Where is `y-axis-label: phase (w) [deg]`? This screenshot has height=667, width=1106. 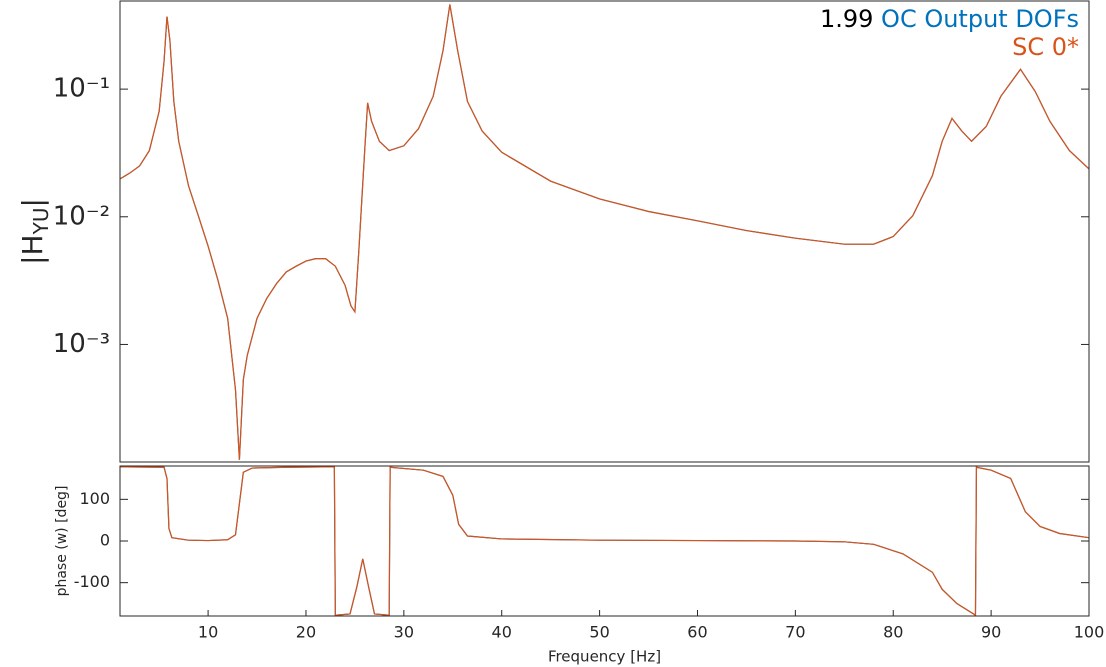 y-axis-label: phase (w) [deg] is located at coordinates (62, 541).